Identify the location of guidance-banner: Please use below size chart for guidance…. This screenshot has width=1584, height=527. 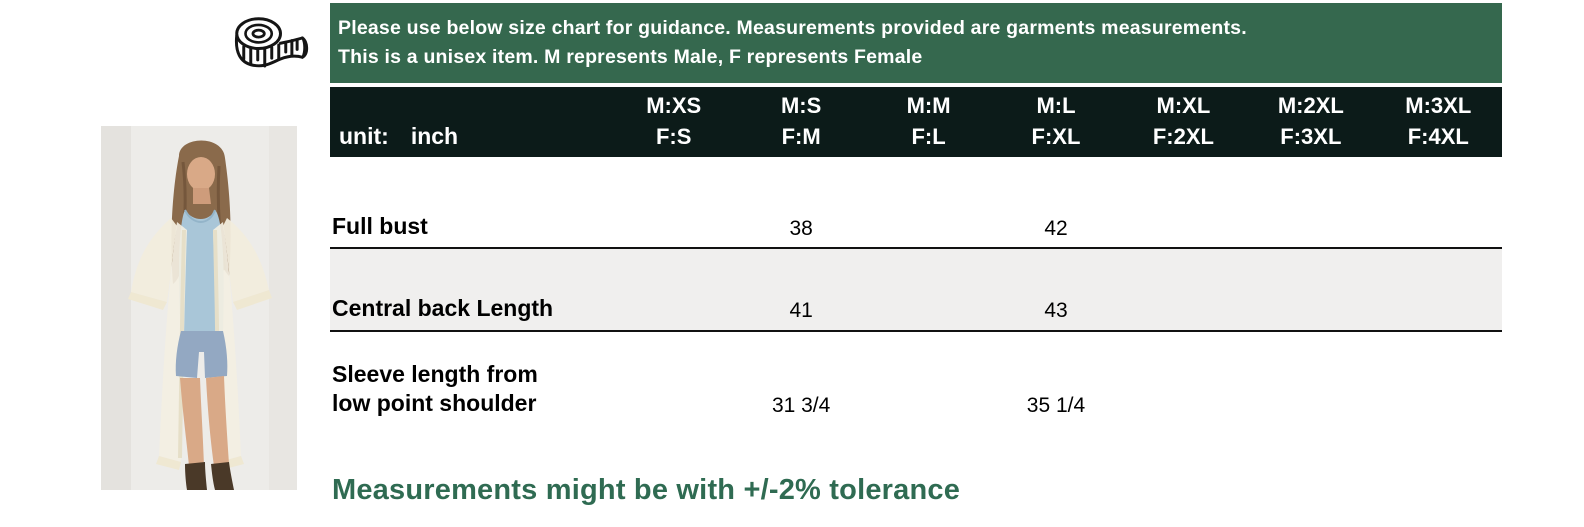
(916, 43).